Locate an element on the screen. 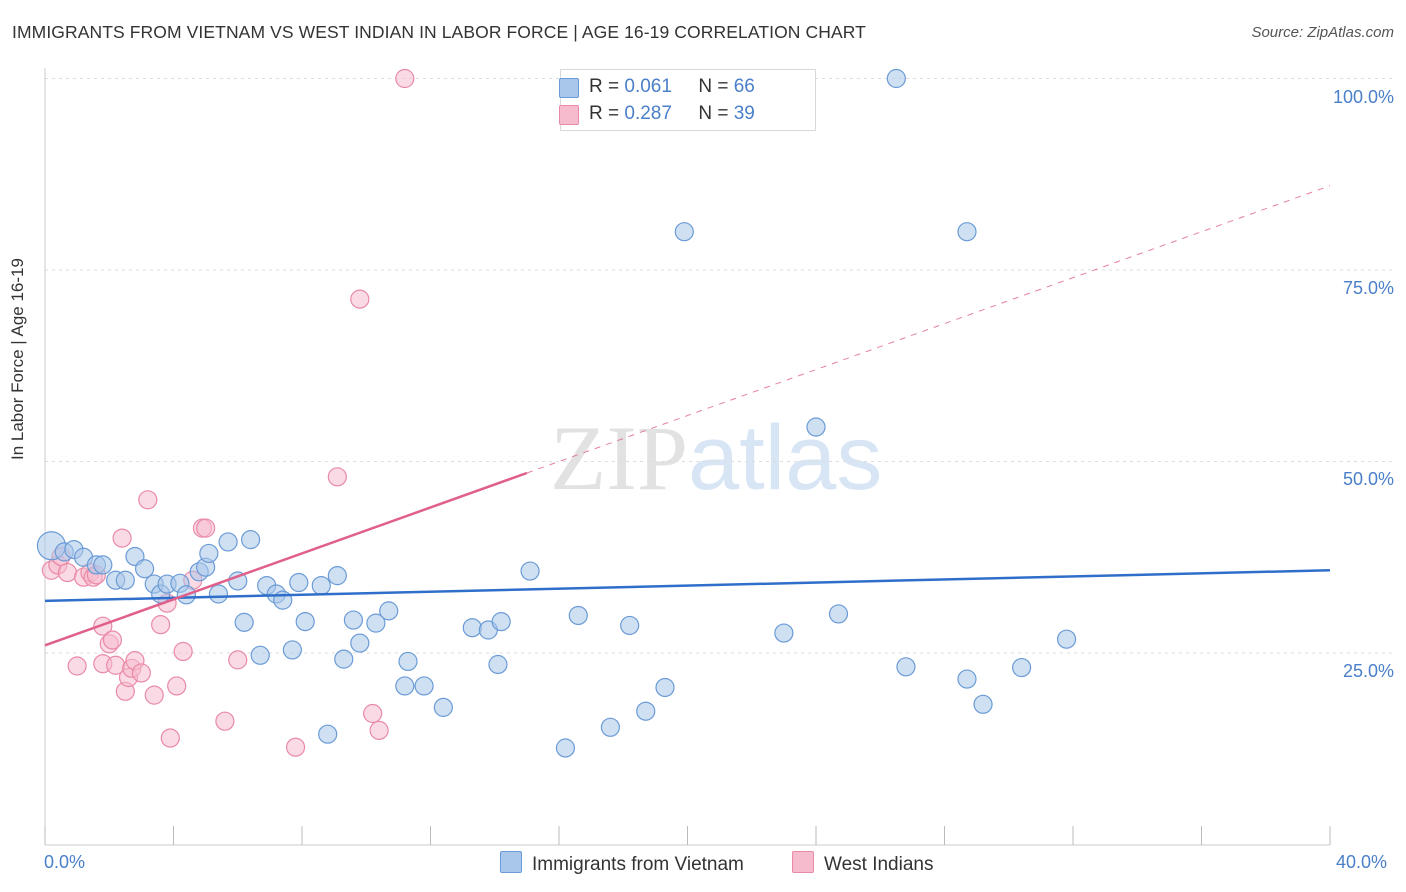  legend-item-vietnam: Immigrants from Vietnam is located at coordinates (622, 863).